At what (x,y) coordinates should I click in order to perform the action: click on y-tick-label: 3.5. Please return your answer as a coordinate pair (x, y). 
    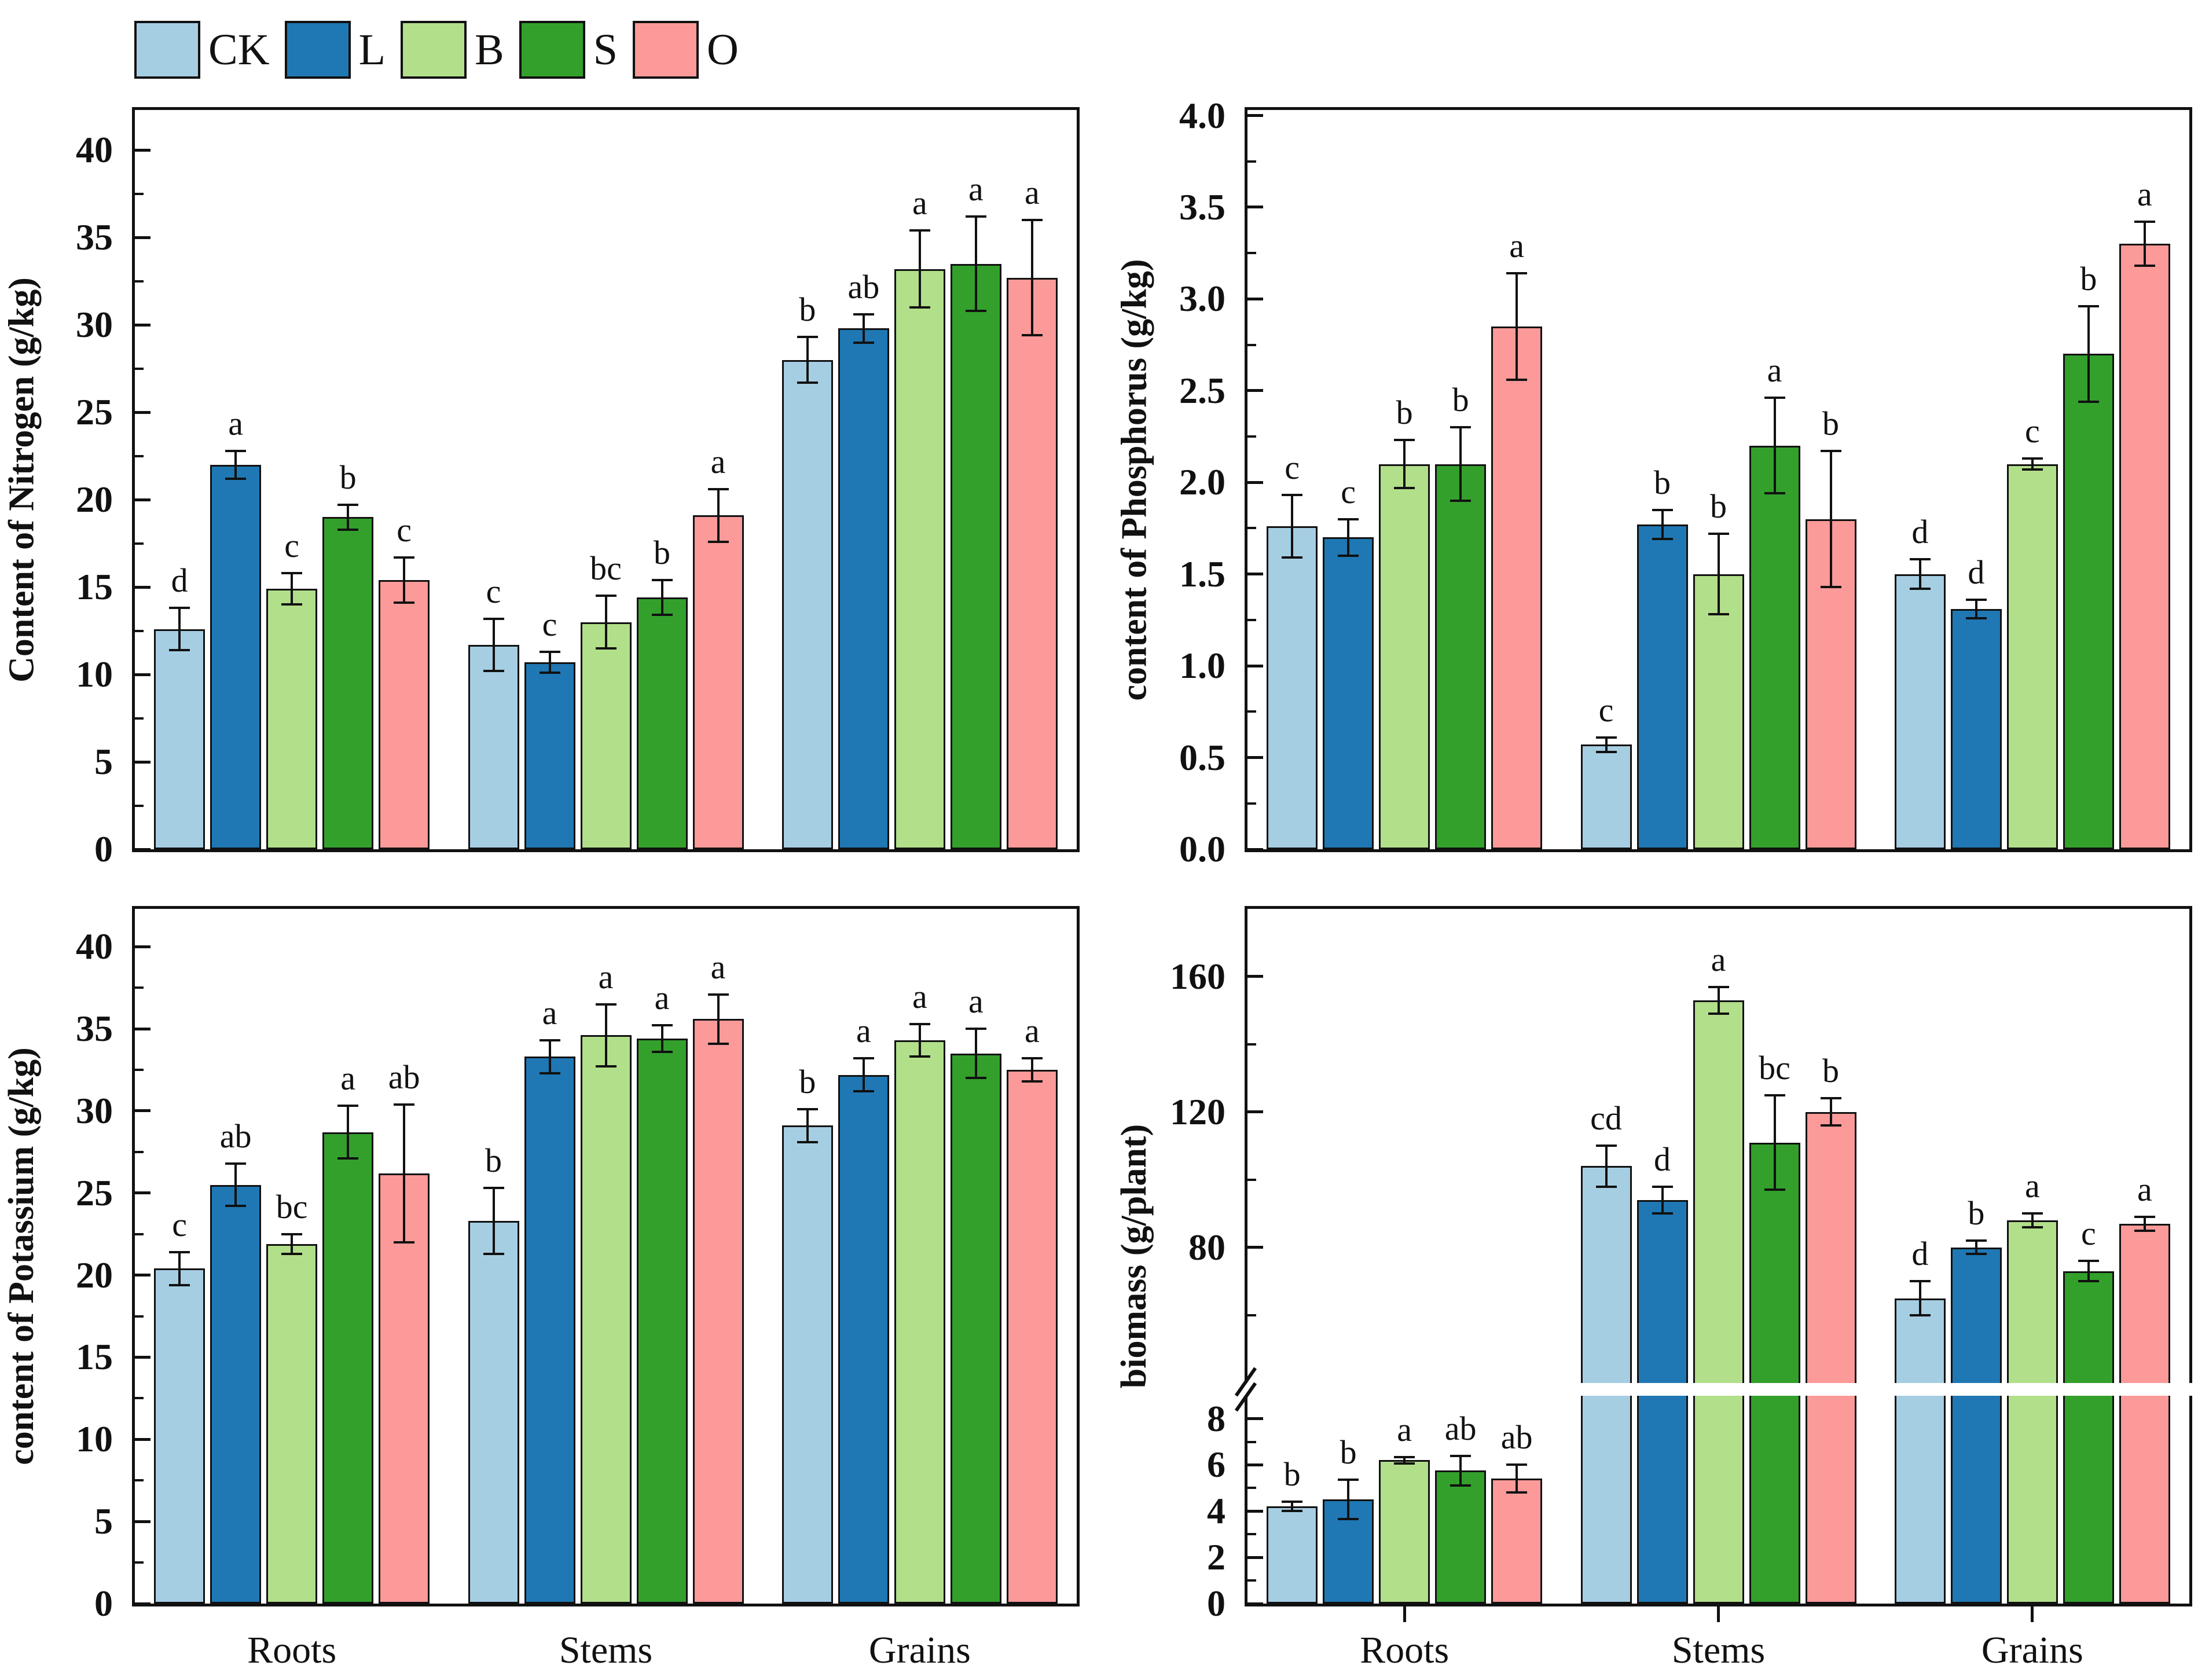
    Looking at the image, I should click on (1202, 207).